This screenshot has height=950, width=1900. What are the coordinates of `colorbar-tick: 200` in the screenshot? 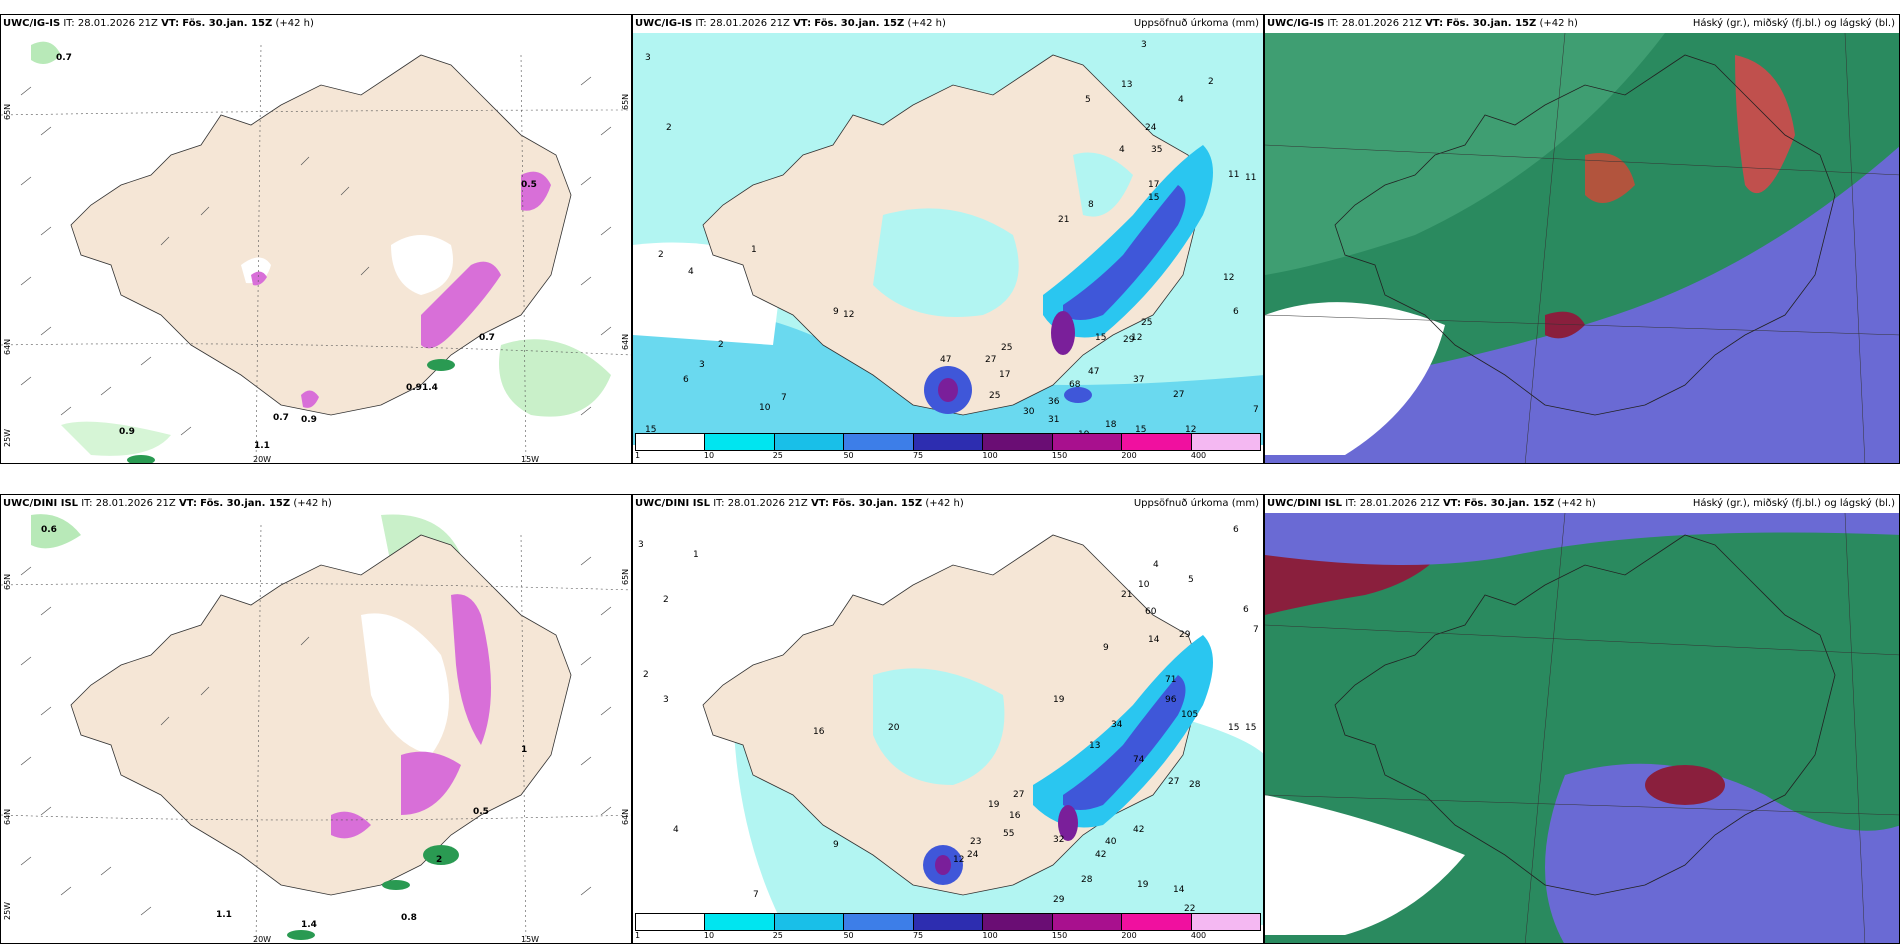 It's located at (1129, 935).